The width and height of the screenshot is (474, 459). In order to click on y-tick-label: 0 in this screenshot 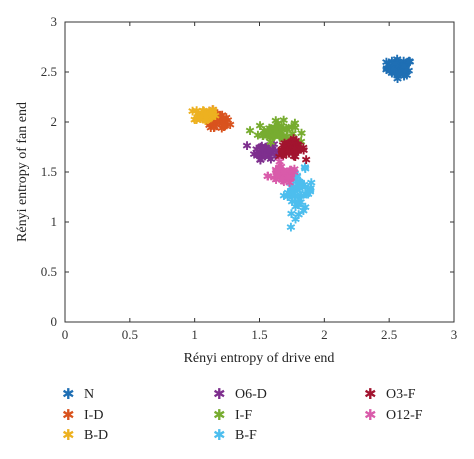, I will do `click(54, 321)`.